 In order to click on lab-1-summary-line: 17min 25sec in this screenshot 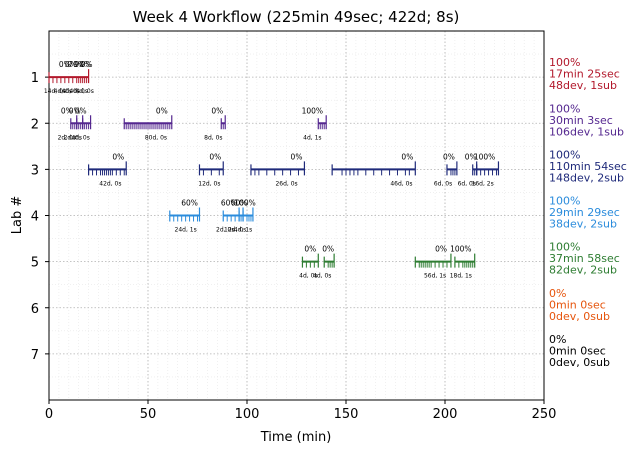, I will do `click(584, 74)`.